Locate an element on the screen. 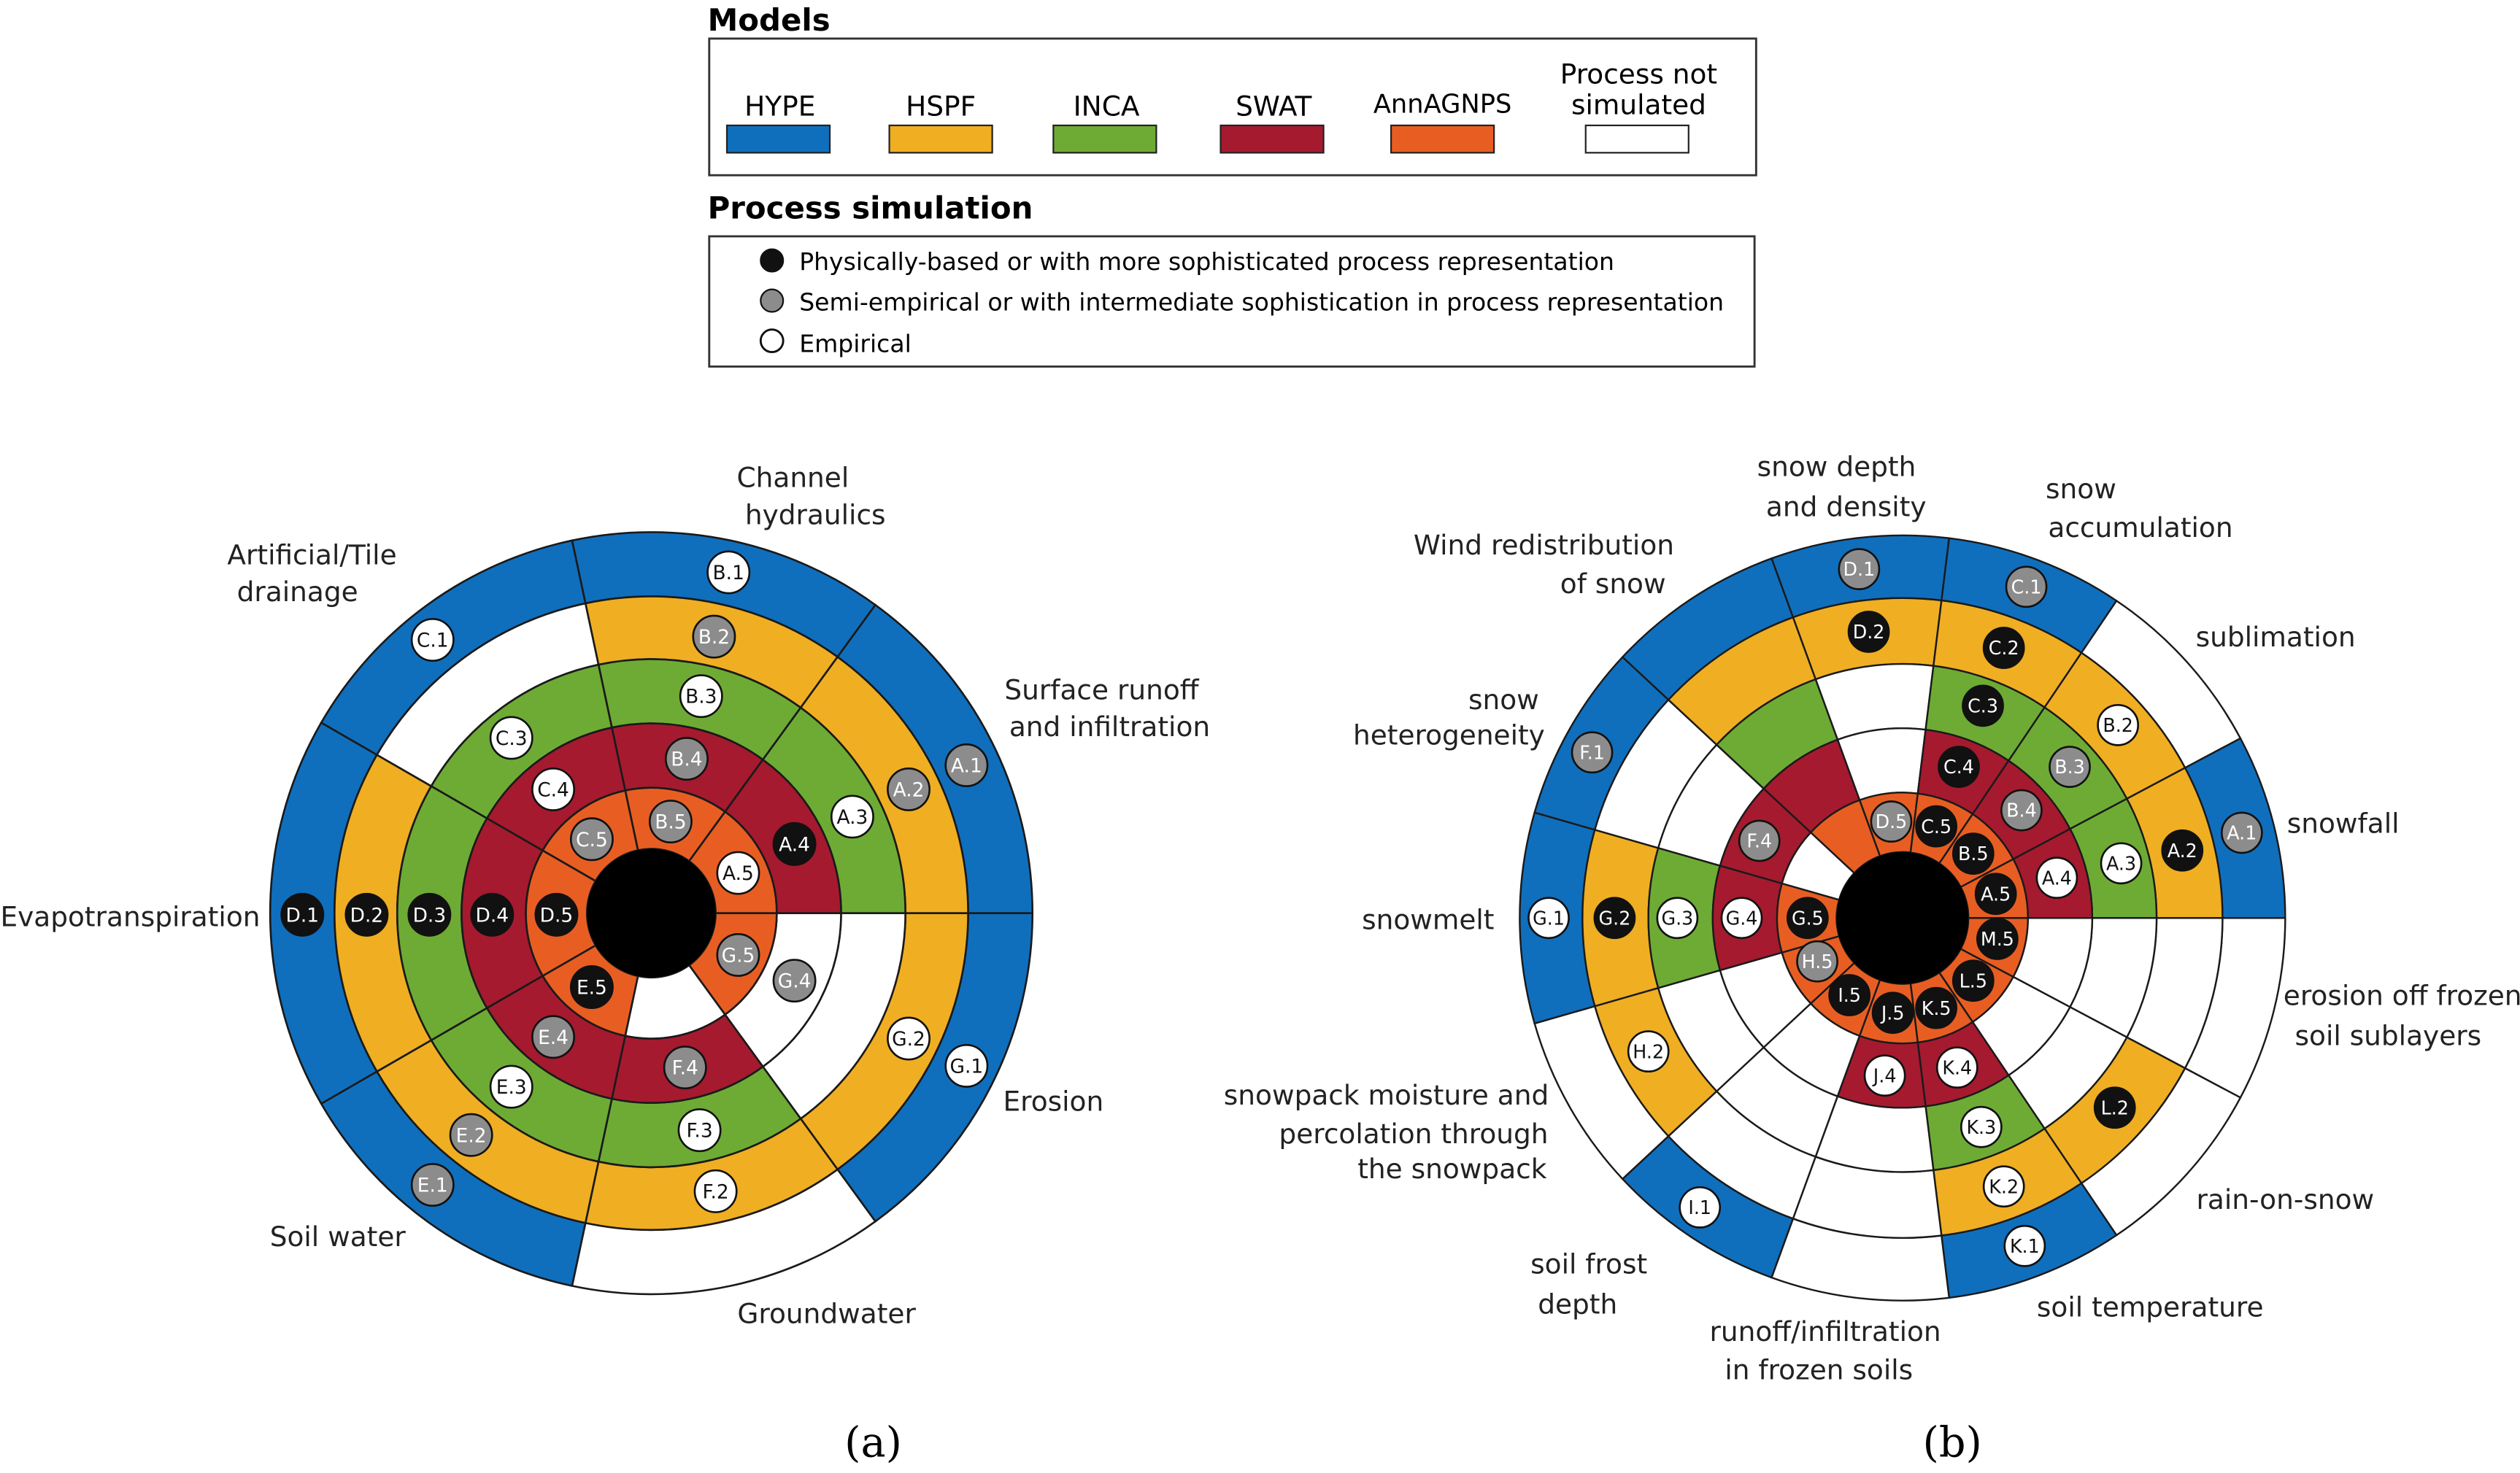 This screenshot has height=1473, width=2520. marker-label: C.5 is located at coordinates (1936, 827).